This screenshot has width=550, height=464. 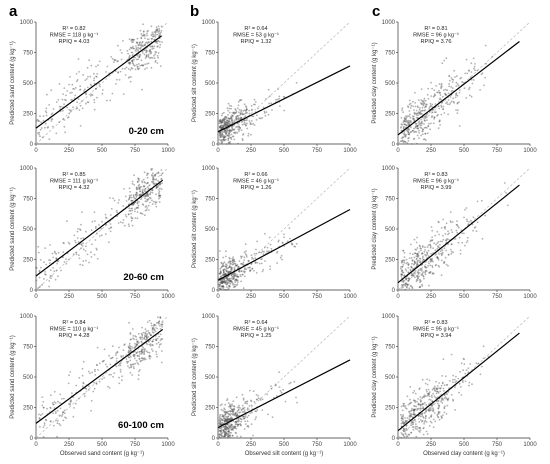 I want to click on y-tick-label: 250, so click(x=28, y=261).